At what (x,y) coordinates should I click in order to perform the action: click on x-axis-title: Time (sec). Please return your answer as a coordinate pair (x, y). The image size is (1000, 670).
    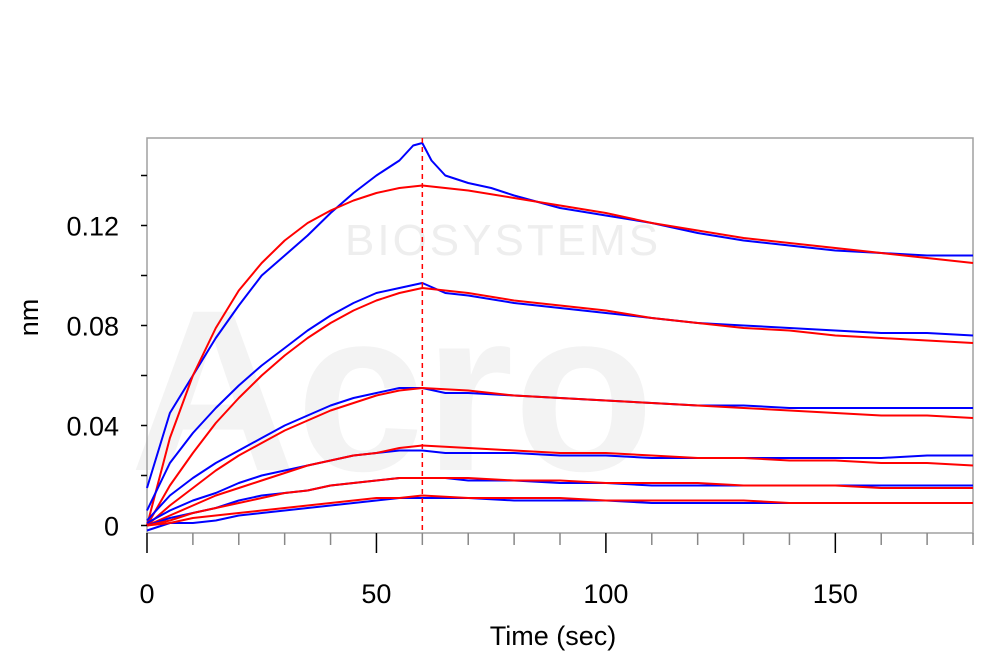
    Looking at the image, I should click on (553, 636).